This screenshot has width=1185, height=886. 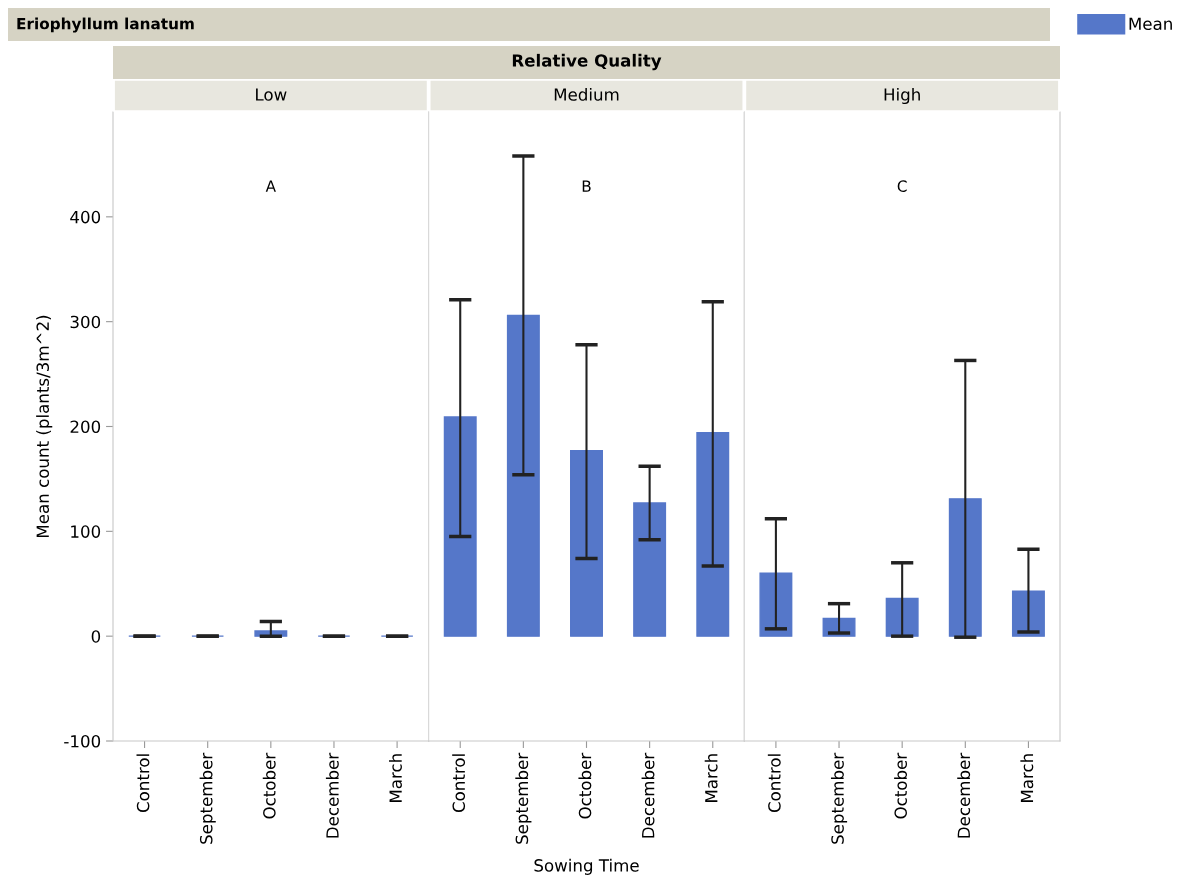 What do you see at coordinates (586, 94) in the screenshot?
I see `chart-title: Medium` at bounding box center [586, 94].